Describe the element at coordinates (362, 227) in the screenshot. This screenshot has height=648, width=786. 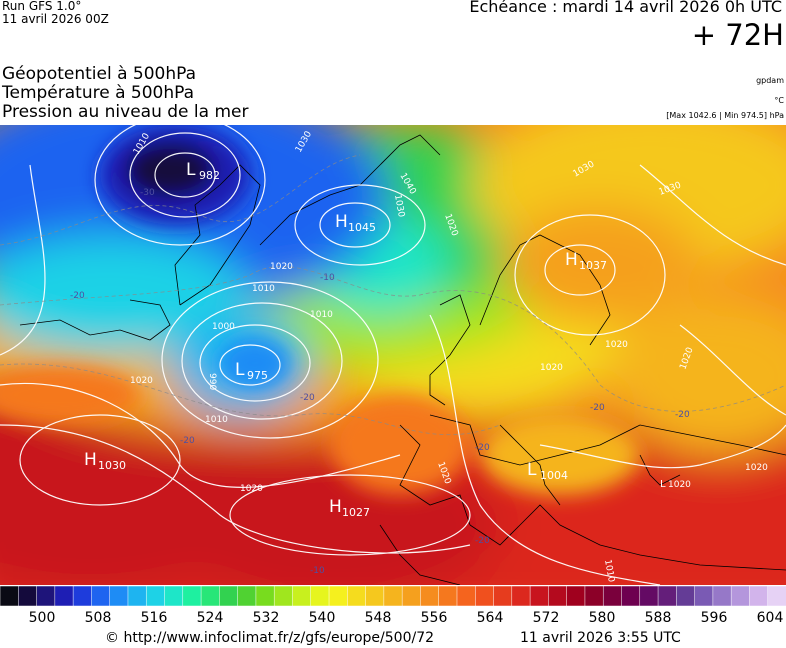
I see `svg-text: 1045` at that location.